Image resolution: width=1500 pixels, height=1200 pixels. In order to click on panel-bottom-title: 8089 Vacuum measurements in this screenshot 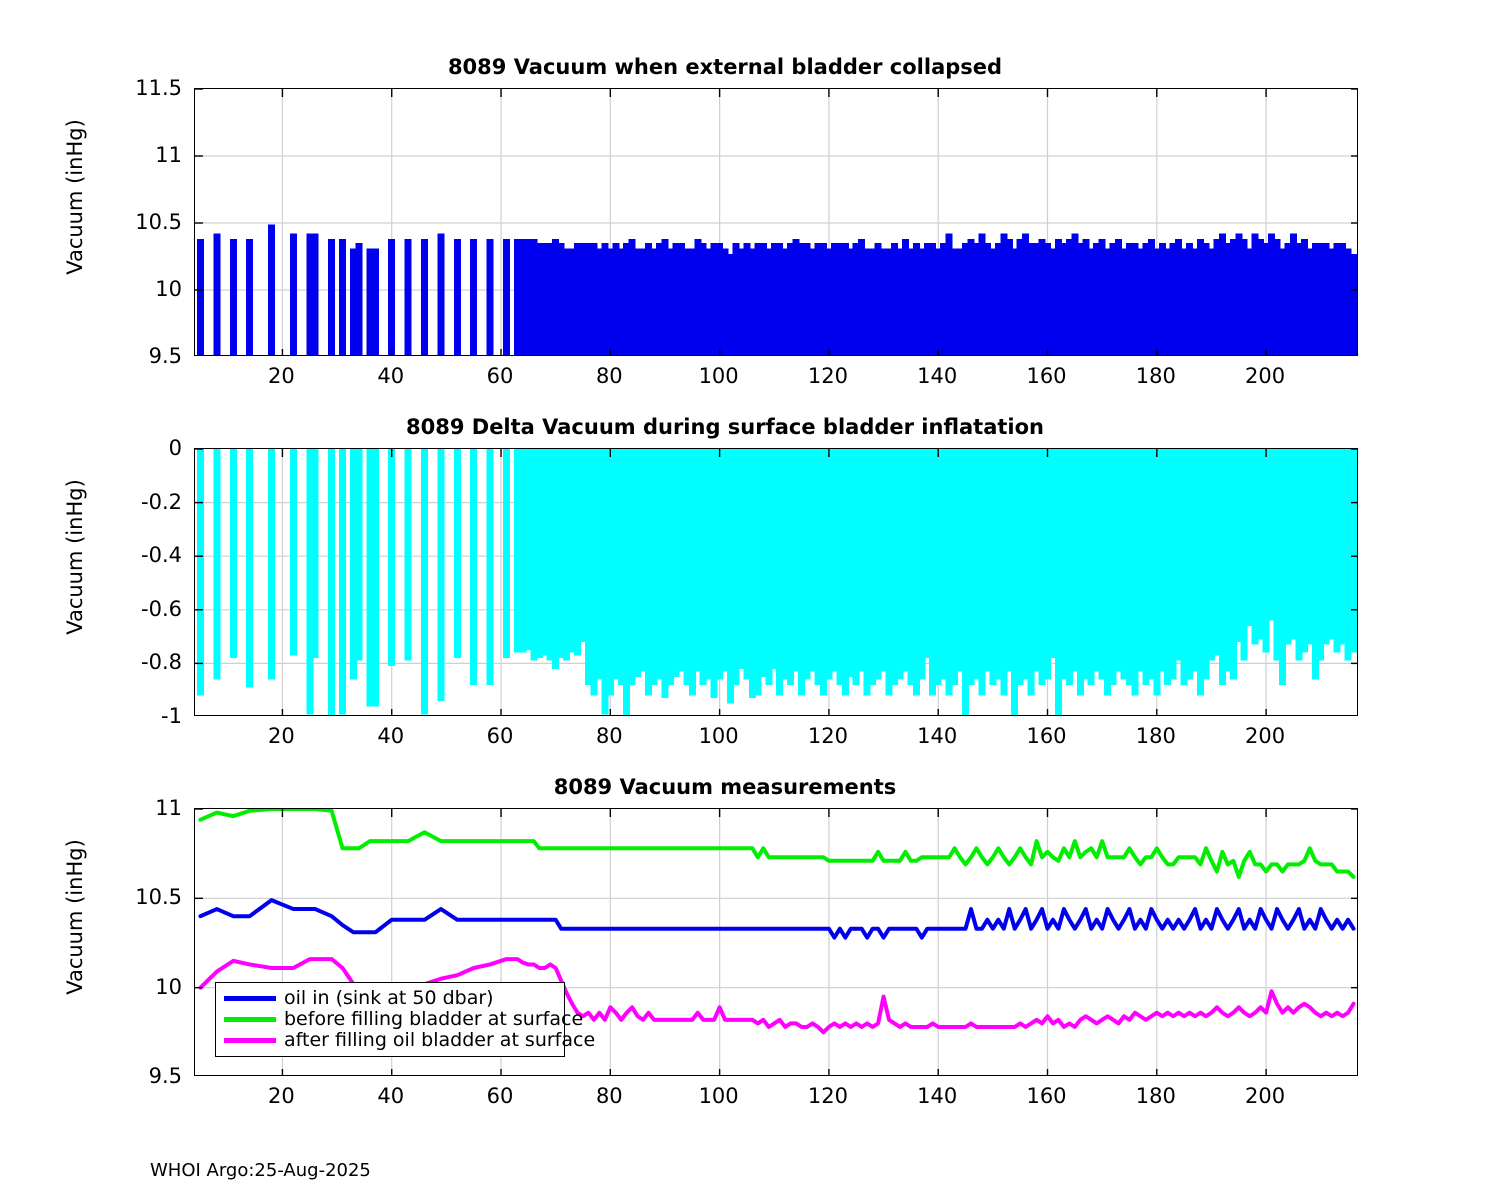, I will do `click(725, 787)`.